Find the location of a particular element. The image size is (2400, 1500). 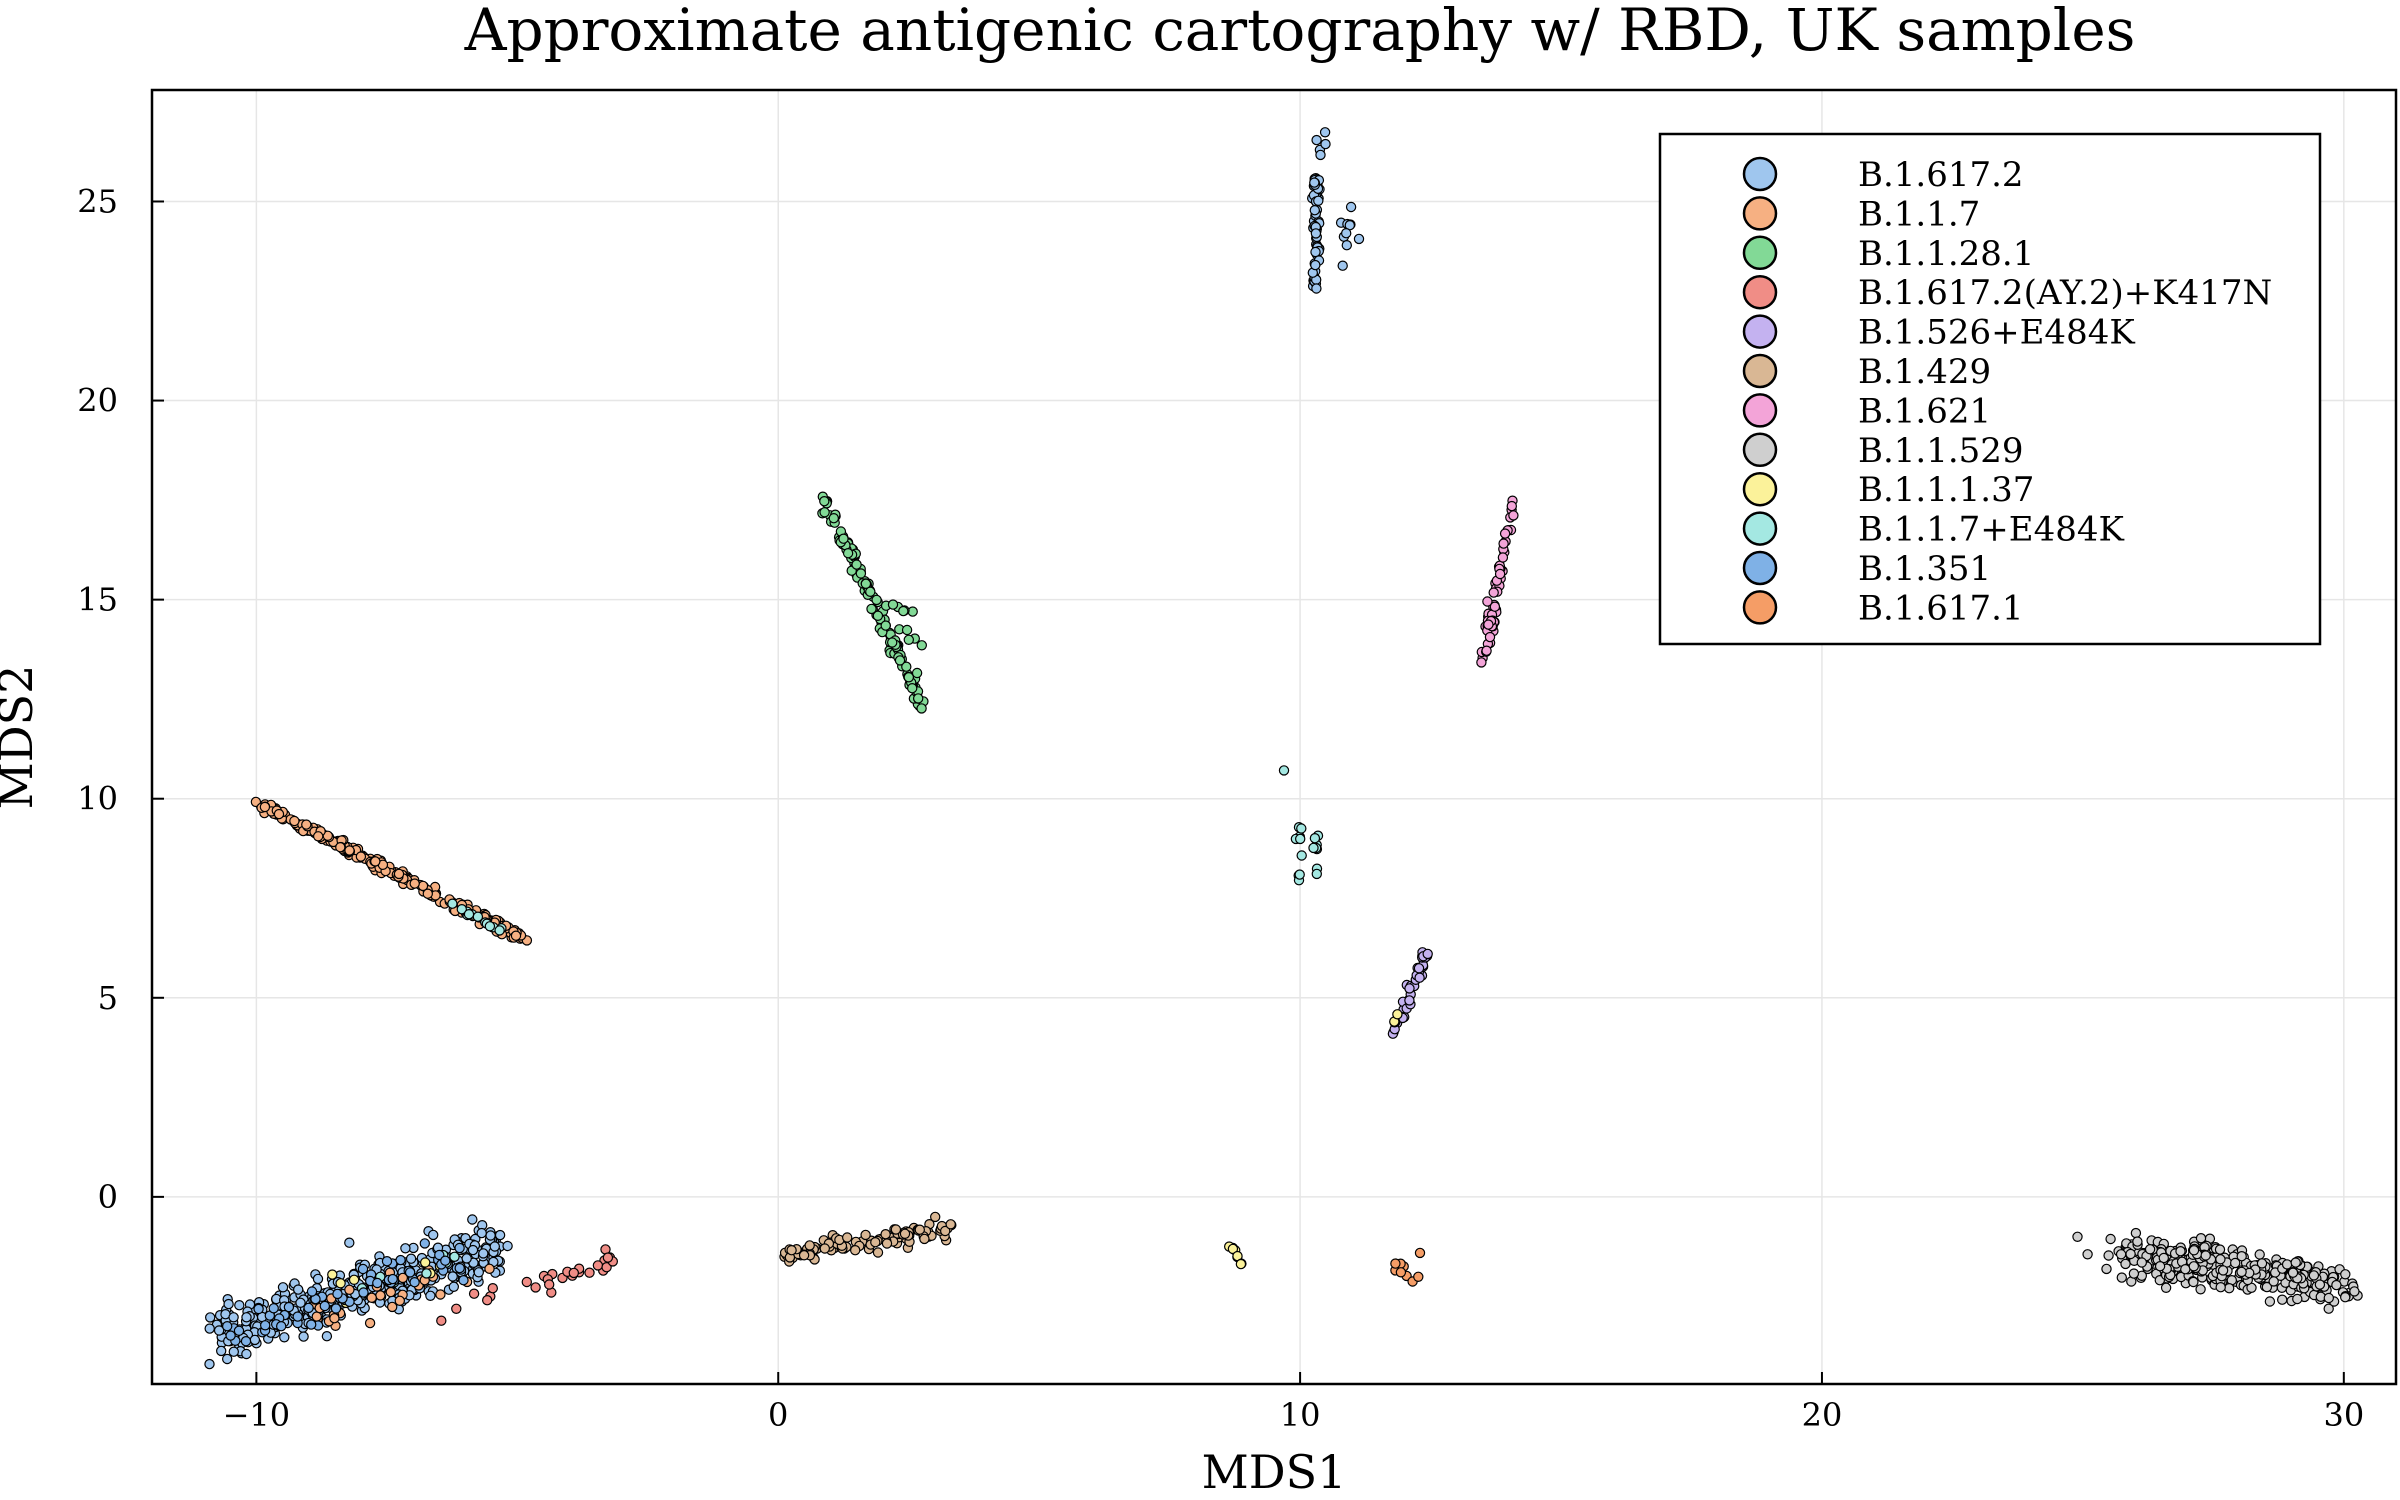

y-tick-label: 25 is located at coordinates (97, 201).